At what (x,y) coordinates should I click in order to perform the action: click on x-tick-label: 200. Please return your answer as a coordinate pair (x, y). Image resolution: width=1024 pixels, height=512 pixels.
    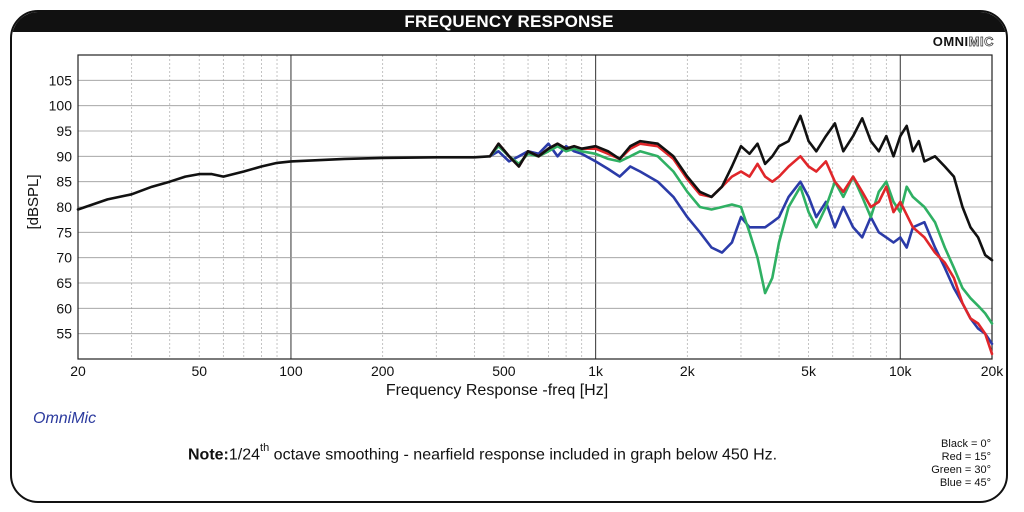
    Looking at the image, I should click on (383, 371).